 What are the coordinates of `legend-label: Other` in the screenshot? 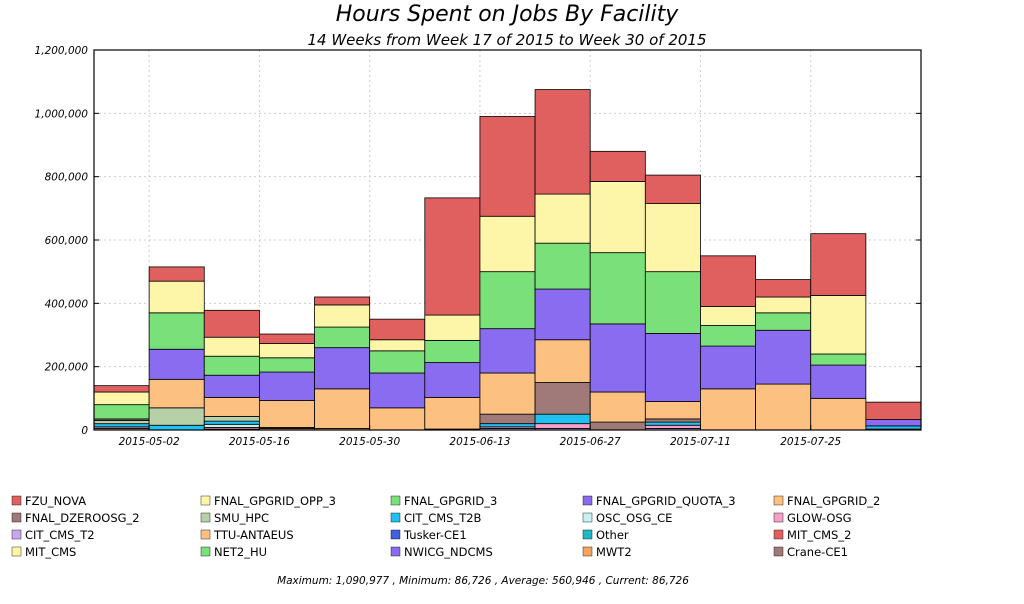 It's located at (612, 535).